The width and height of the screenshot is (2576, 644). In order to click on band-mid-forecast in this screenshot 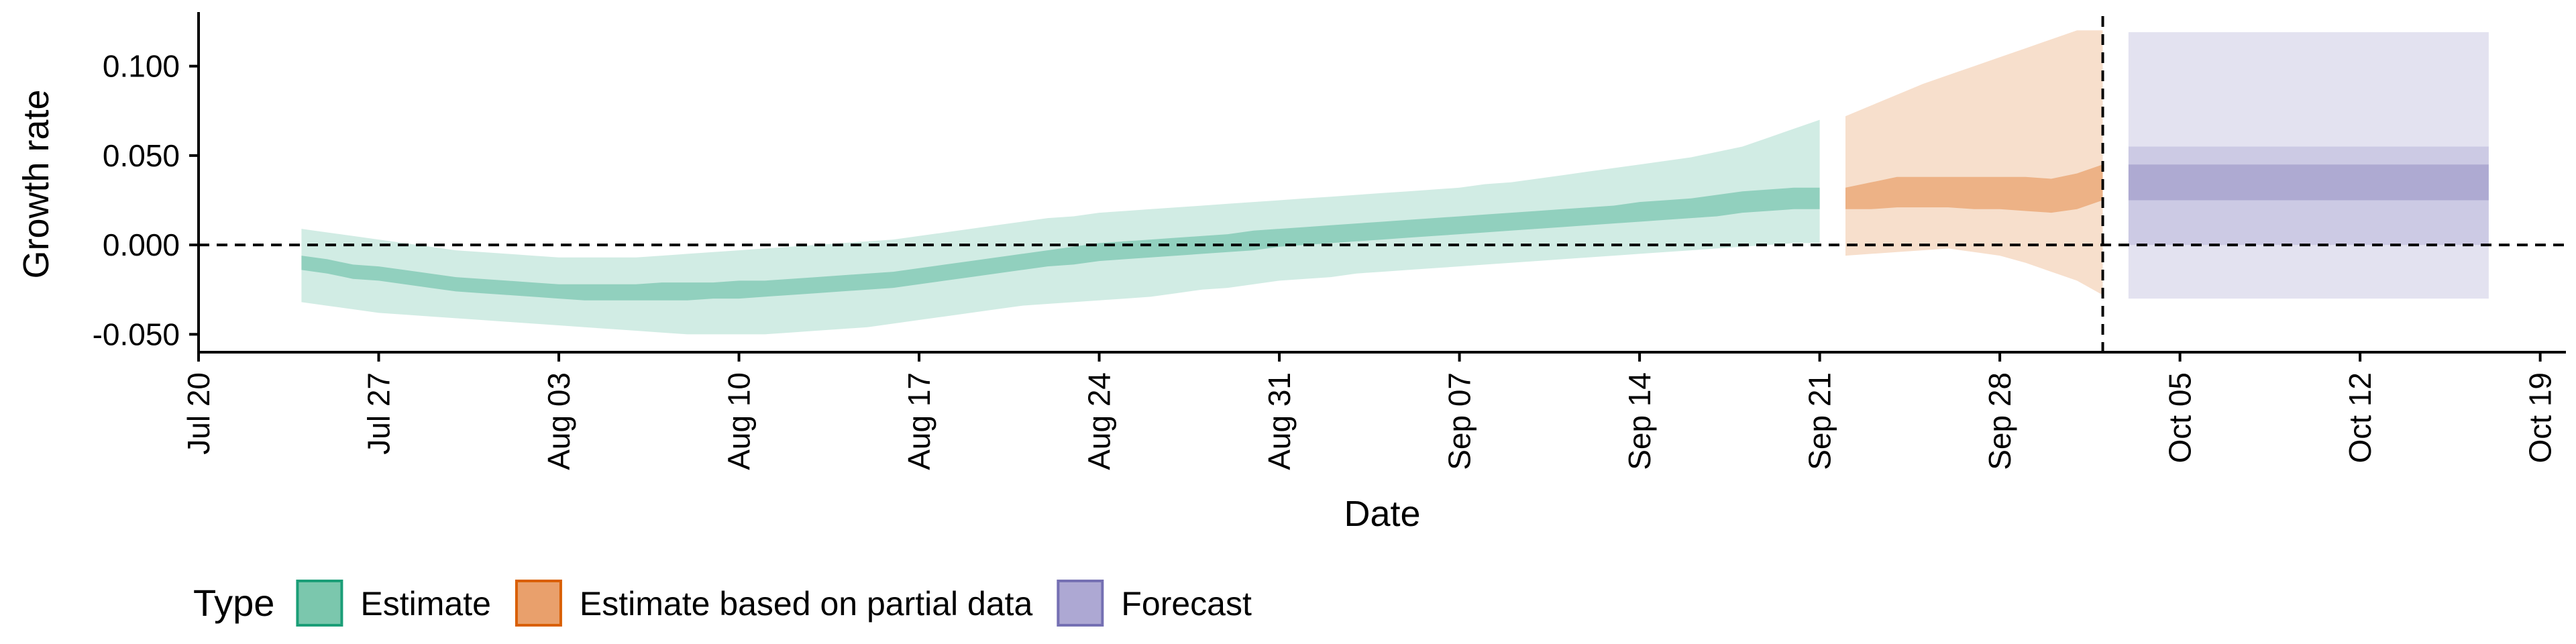, I will do `click(2308, 196)`.